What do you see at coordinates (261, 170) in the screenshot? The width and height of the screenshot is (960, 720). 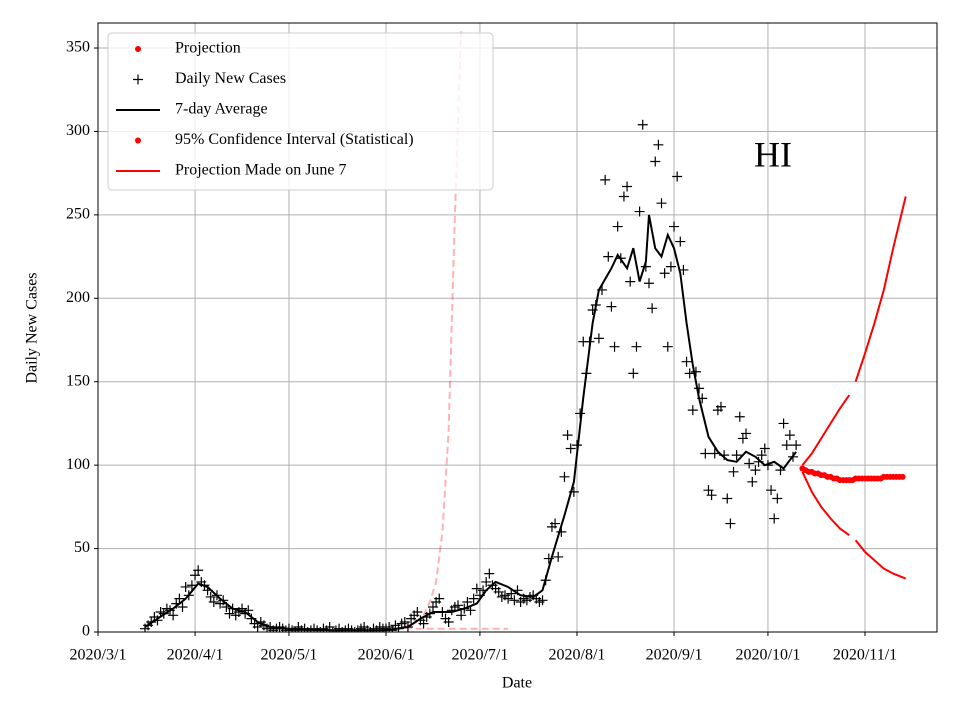 I see `legend-label: Projection Made on June 7` at bounding box center [261, 170].